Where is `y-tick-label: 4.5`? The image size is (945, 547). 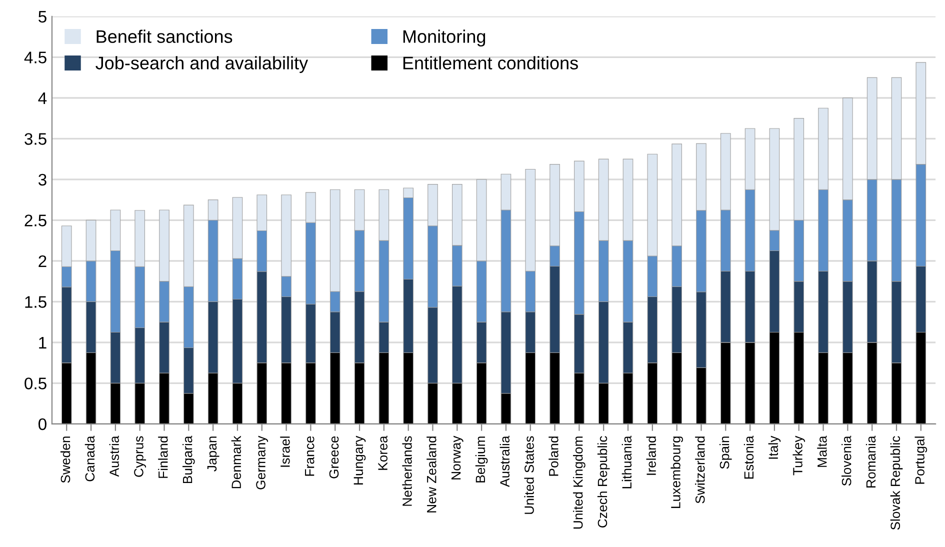 y-tick-label: 4.5 is located at coordinates (35, 58).